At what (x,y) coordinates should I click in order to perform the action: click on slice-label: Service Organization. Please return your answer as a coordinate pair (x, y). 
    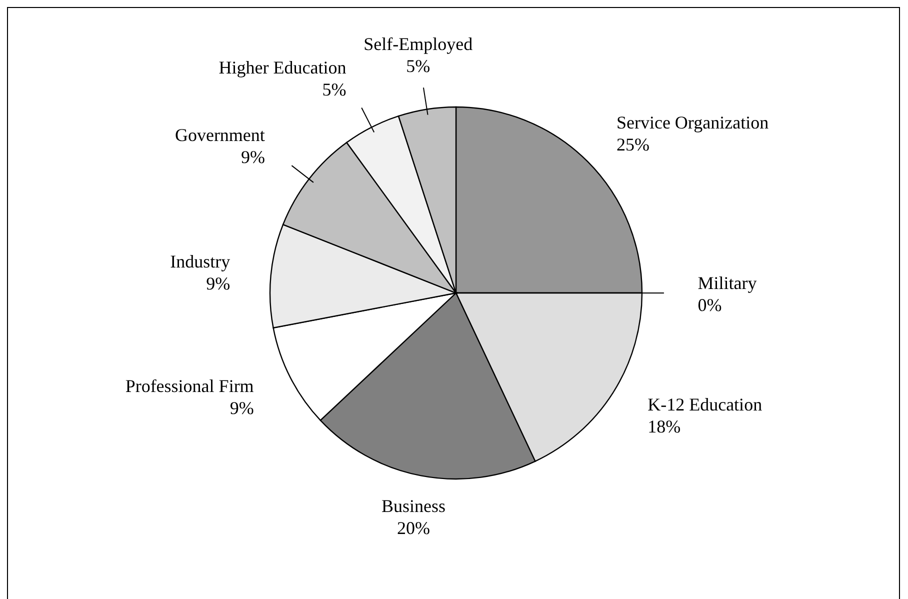
    Looking at the image, I should click on (692, 122).